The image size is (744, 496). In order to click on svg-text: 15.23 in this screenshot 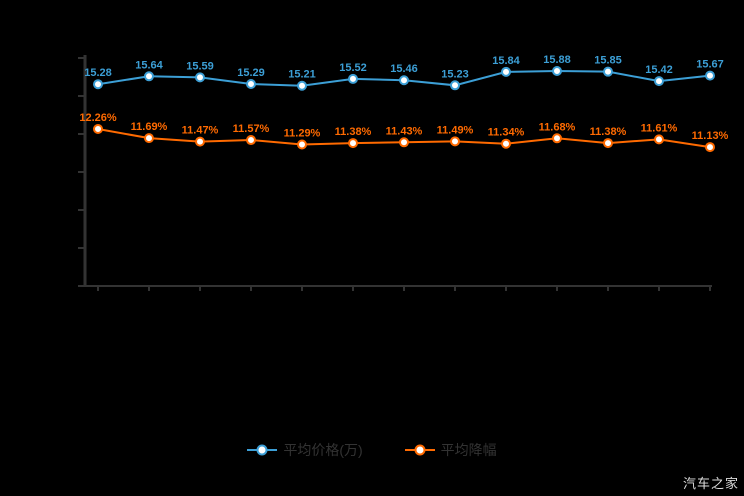, I will do `click(455, 74)`.